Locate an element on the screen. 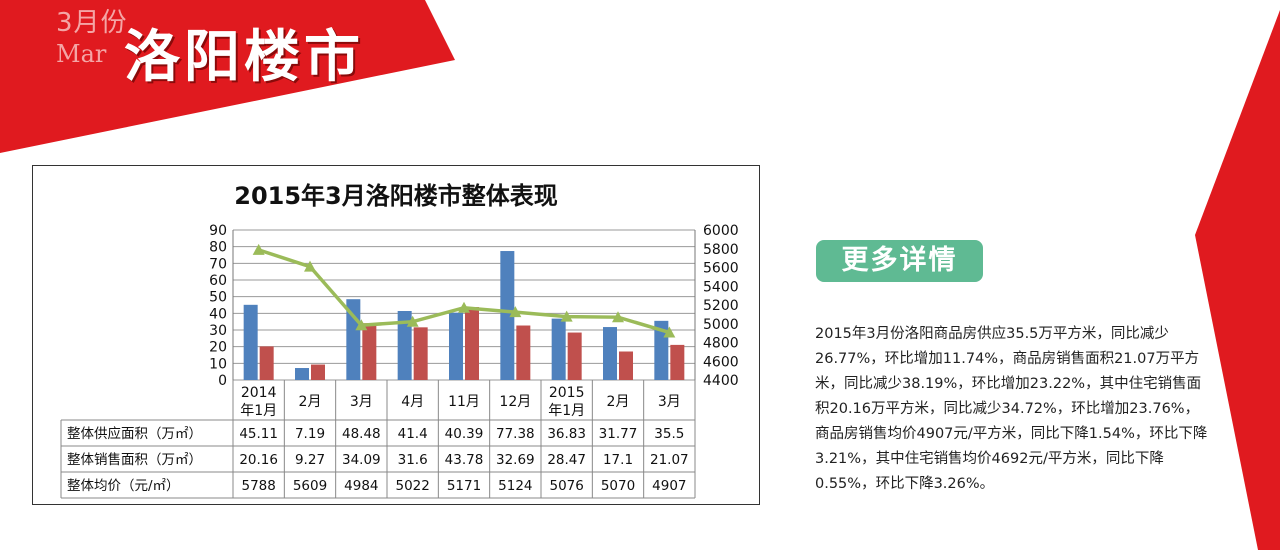 Image resolution: width=1280 pixels, height=550 pixels. x-tick-label: 2014 is located at coordinates (259, 393).